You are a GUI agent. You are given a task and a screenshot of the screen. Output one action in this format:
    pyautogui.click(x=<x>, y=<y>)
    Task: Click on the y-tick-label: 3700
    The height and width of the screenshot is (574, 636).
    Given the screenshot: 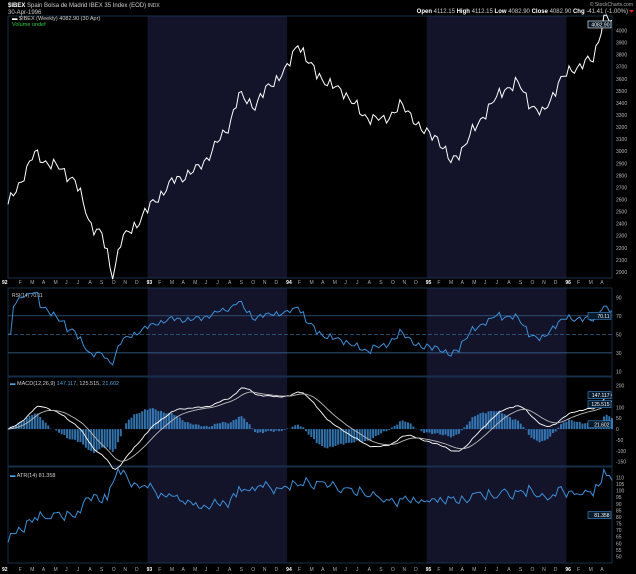 What is the action you would take?
    pyautogui.click(x=621, y=68)
    